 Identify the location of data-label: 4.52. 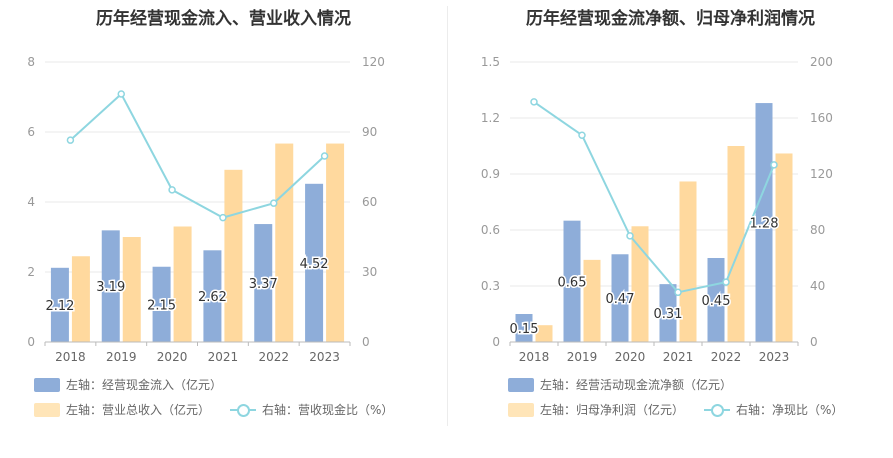
(314, 264).